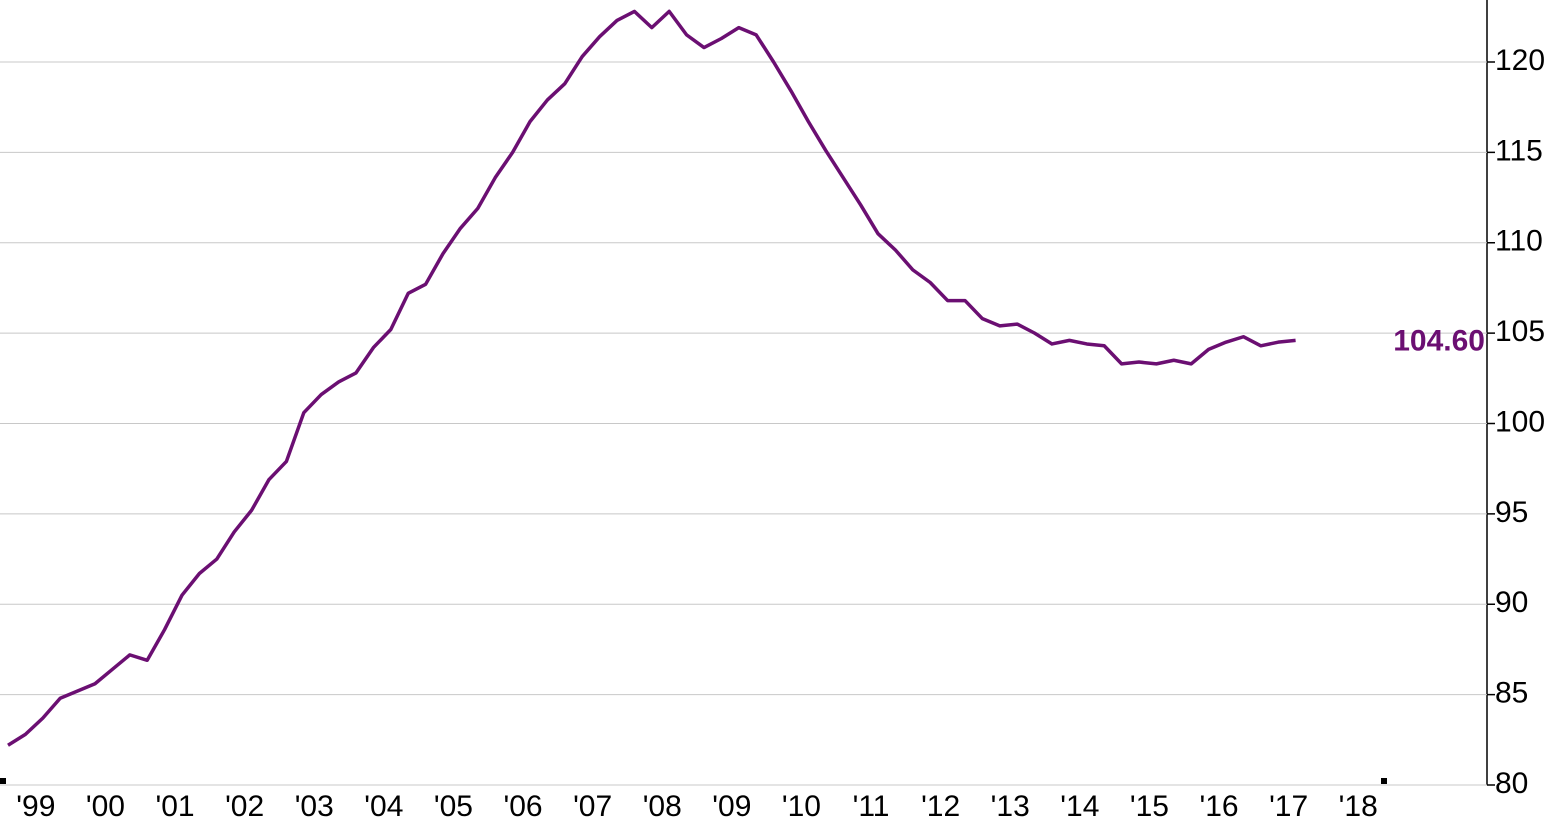 The height and width of the screenshot is (830, 1558). Describe the element at coordinates (453, 806) in the screenshot. I see `x-tick-label: '05` at that location.